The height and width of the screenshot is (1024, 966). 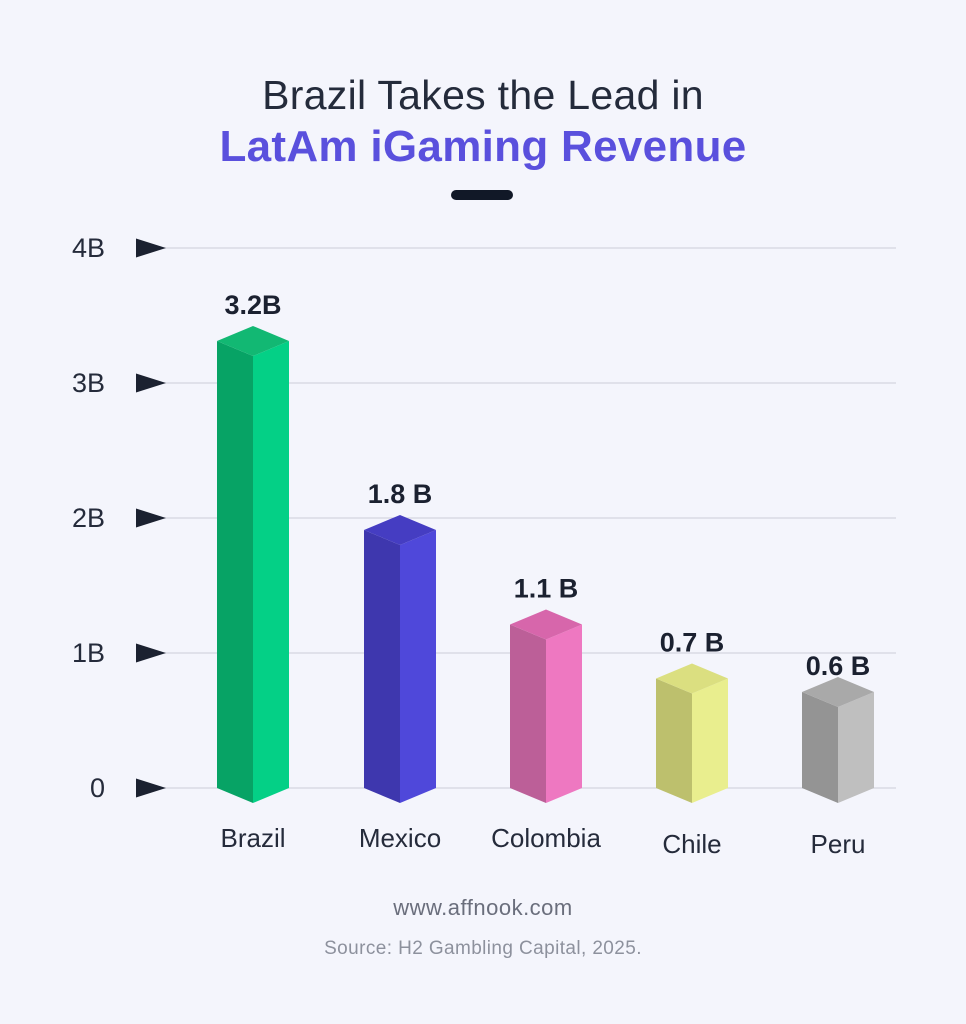 What do you see at coordinates (483, 95) in the screenshot?
I see `page-title-line1: Brazil Takes the Lead in` at bounding box center [483, 95].